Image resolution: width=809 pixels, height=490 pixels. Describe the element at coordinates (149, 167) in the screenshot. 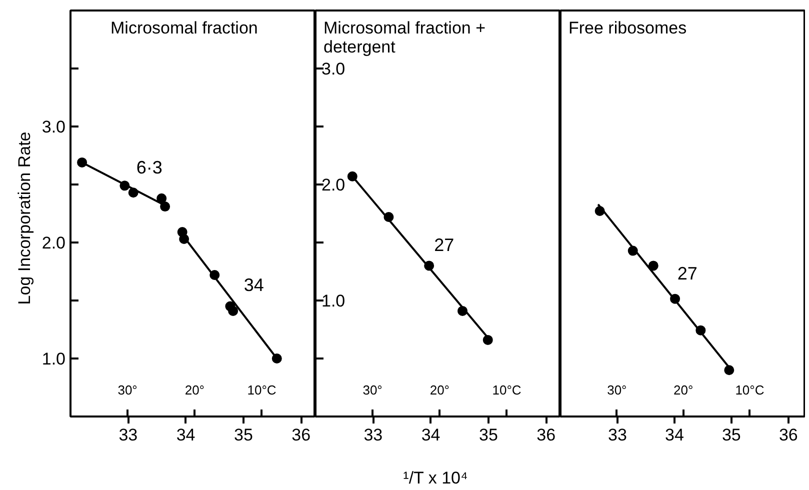

I see `annotation: 6·3` at that location.